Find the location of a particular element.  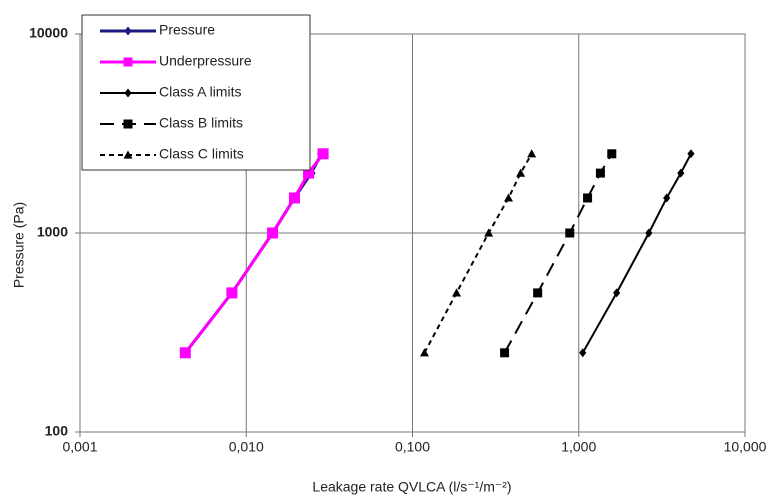

x-axis-label: Leakage rate QVLCA (l/s⁻¹/m⁻²) is located at coordinates (411, 487).